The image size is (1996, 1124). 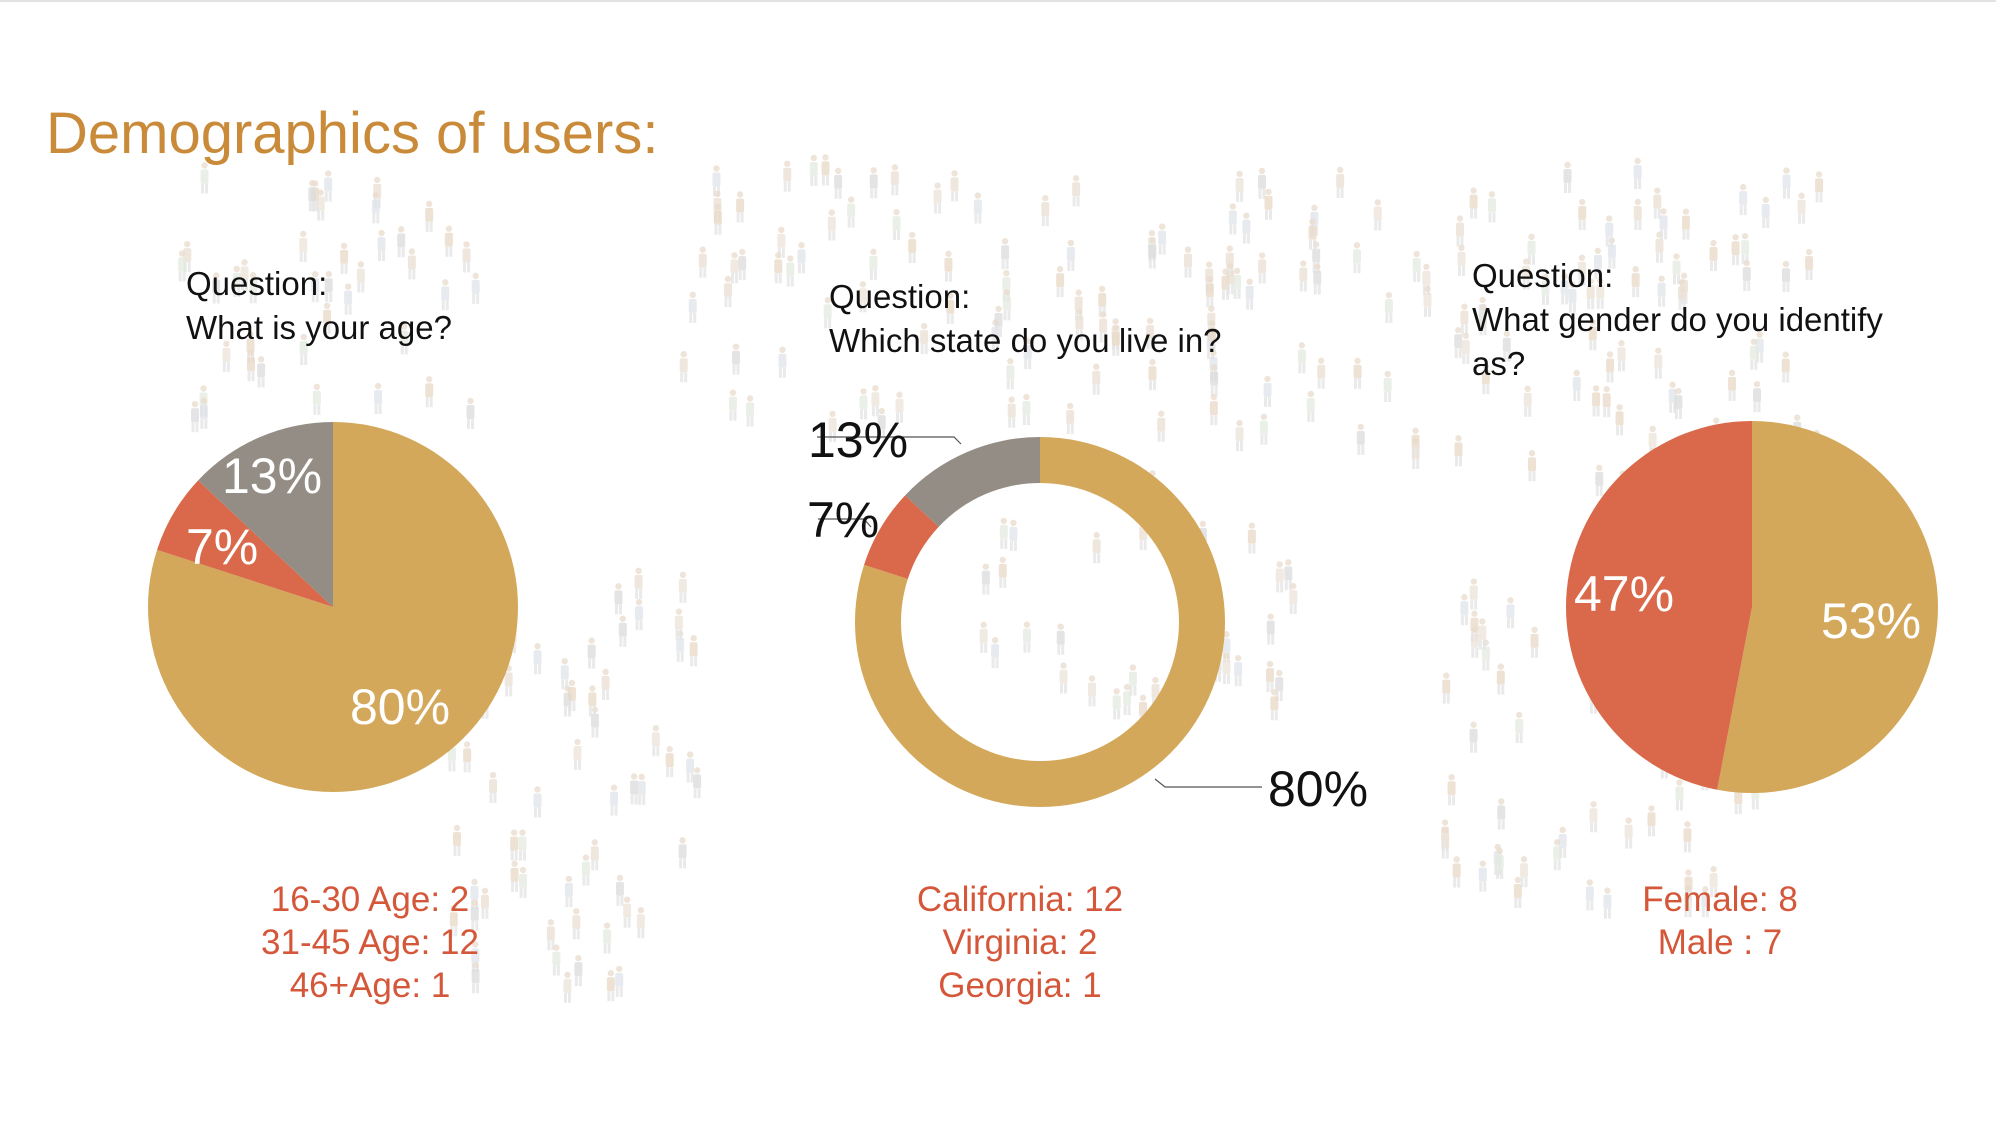 I want to click on gender-stat-line: Female: 8, so click(x=1720, y=899).